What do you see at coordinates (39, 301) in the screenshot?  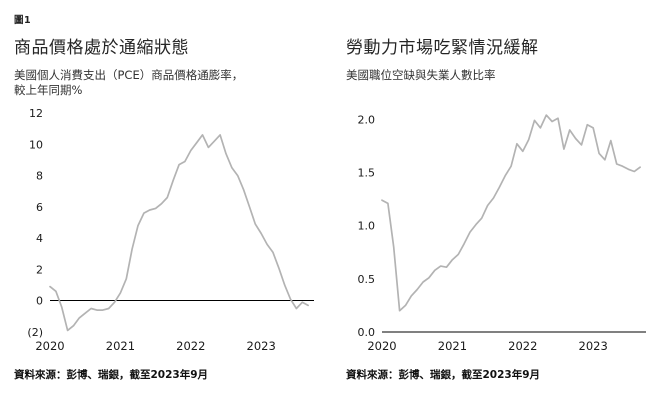 I see `svg-text: 0` at bounding box center [39, 301].